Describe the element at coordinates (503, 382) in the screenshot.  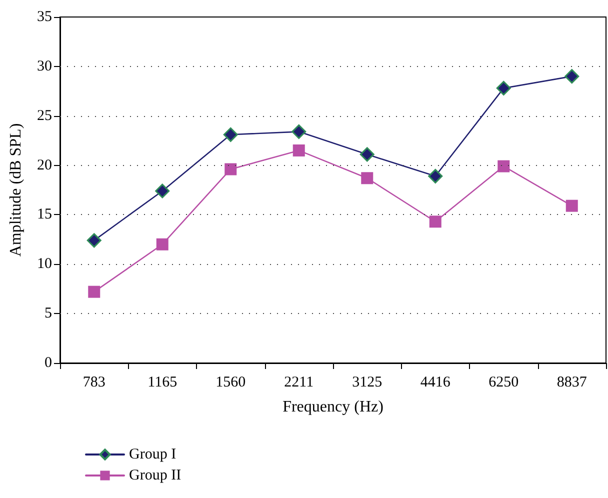
I see `x-tick-label: 6250` at that location.